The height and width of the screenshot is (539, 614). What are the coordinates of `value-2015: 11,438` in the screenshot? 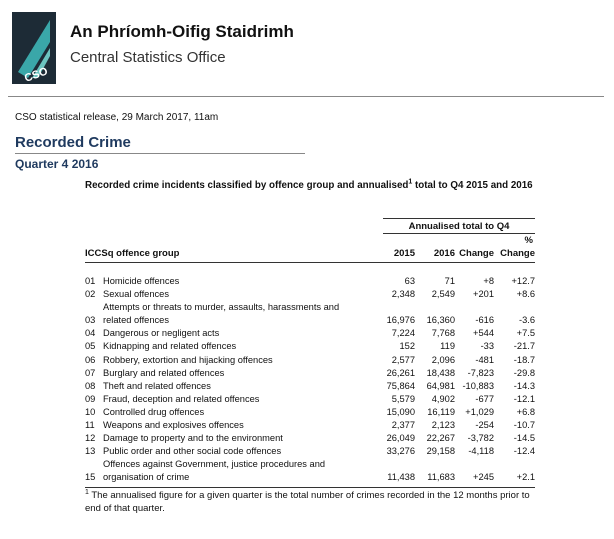 It's located at (401, 477).